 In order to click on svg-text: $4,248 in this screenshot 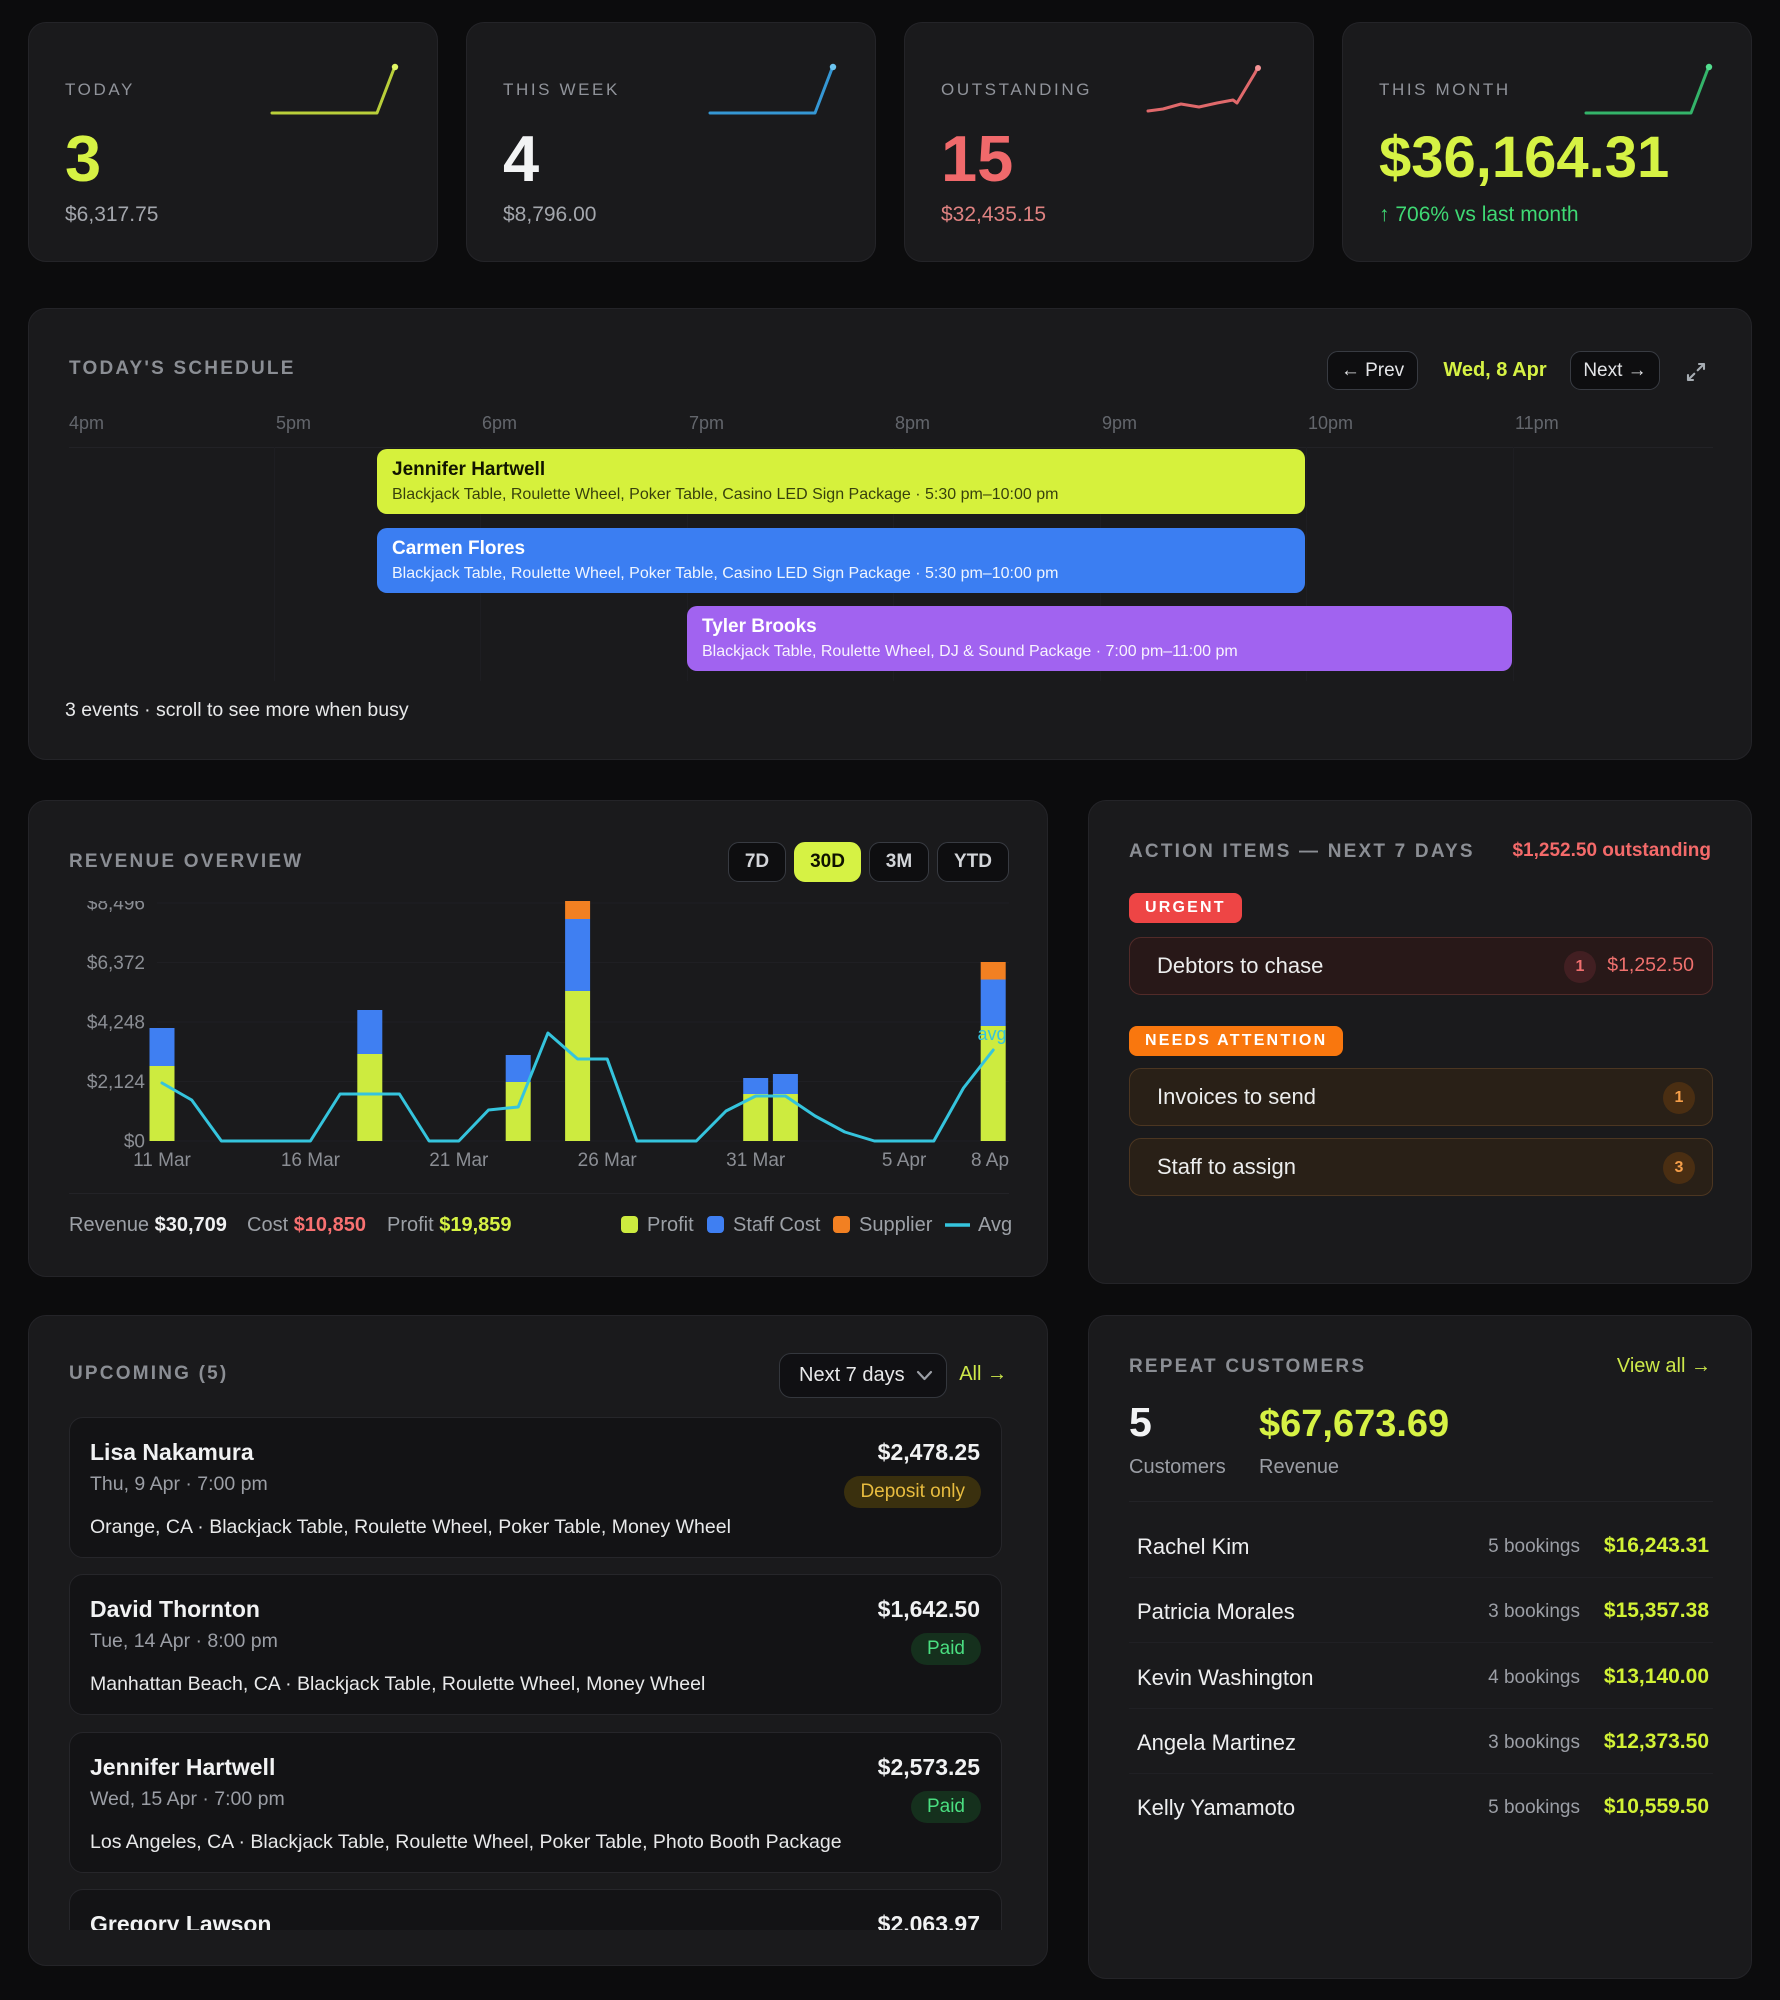, I will do `click(116, 1023)`.